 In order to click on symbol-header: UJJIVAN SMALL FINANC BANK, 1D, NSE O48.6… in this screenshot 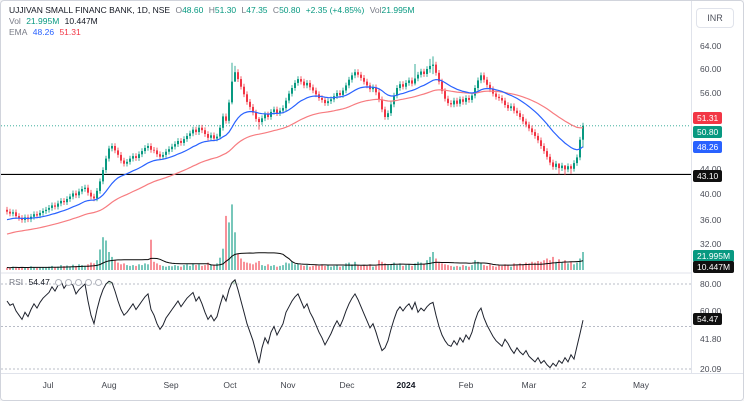, I will do `click(213, 10)`.